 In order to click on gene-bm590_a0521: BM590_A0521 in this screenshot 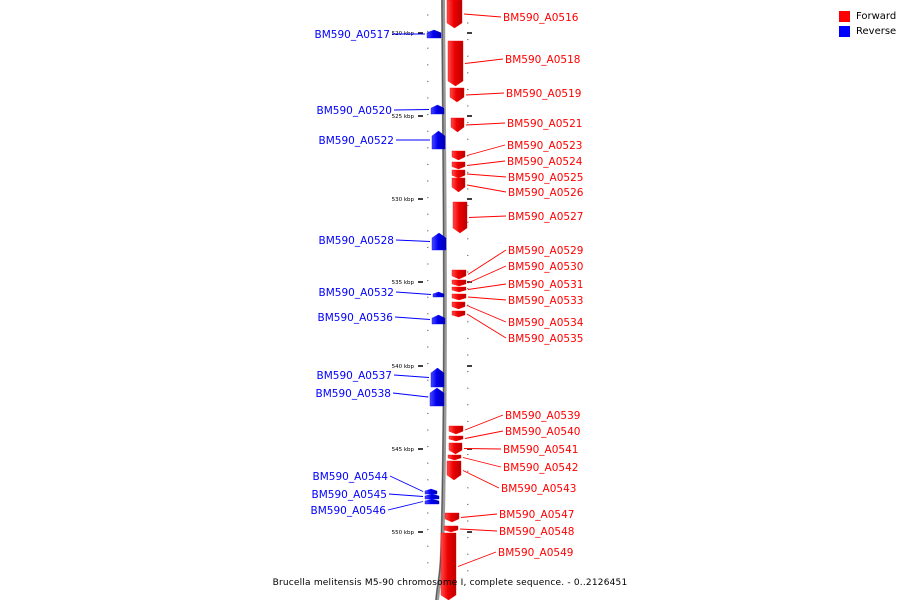, I will do `click(516, 125)`.